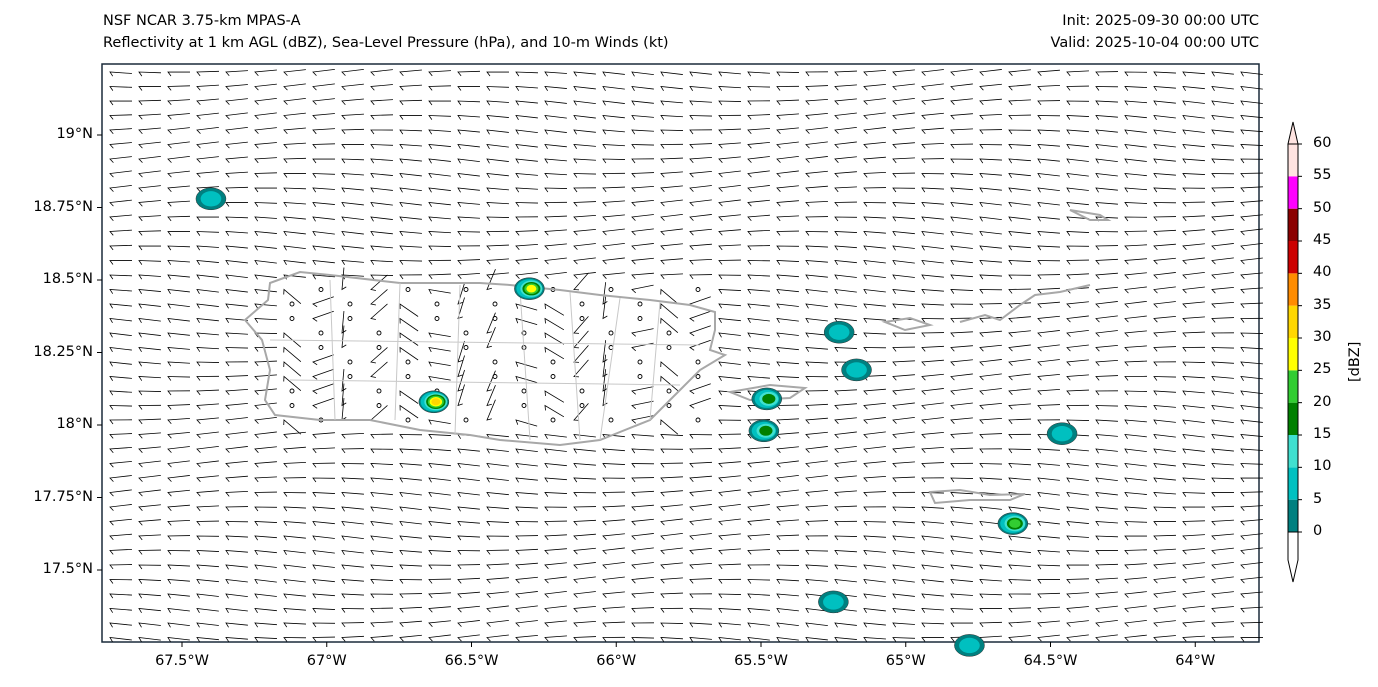 The image size is (1378, 687). What do you see at coordinates (485, 358) in the screenshot?
I see `puerto-rico-coast` at bounding box center [485, 358].